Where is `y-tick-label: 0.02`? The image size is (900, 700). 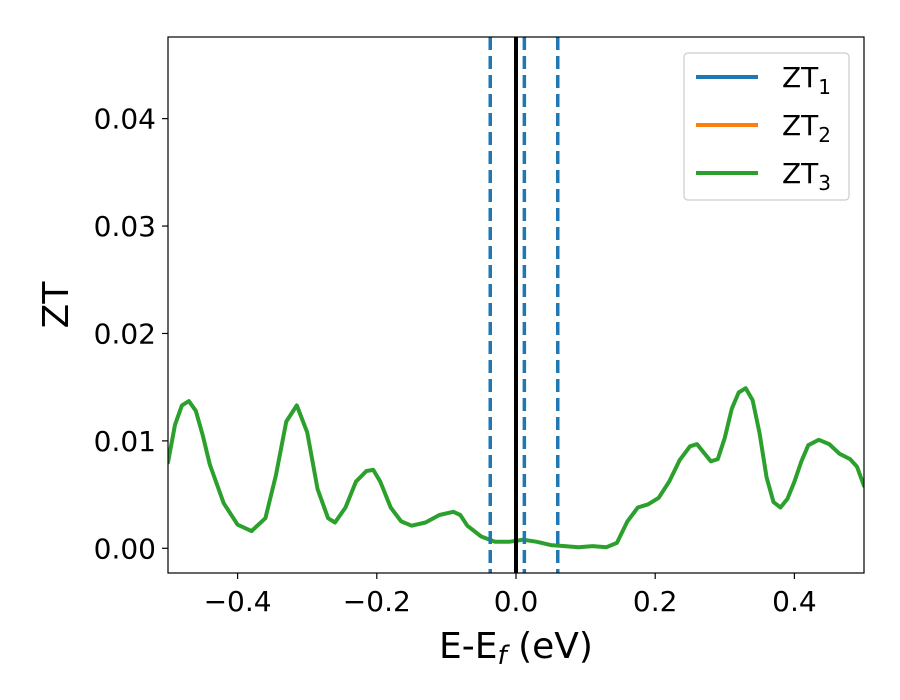
y-tick-label: 0.02 is located at coordinates (125, 333).